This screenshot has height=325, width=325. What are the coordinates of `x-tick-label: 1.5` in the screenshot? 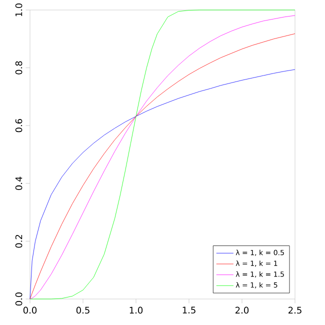 It's located at (189, 310).